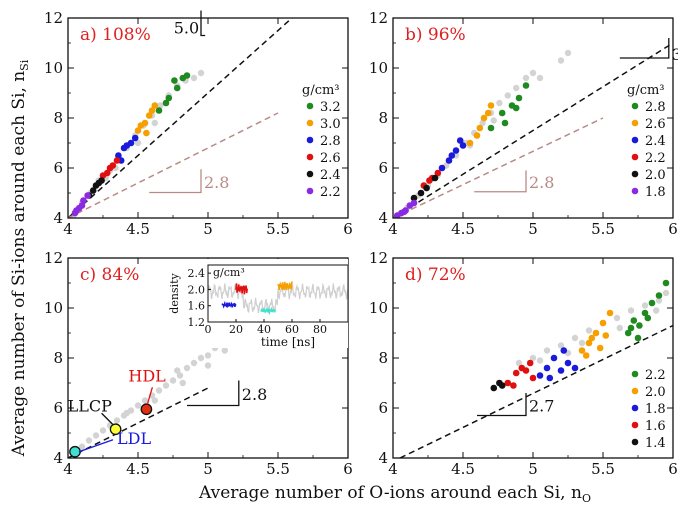 The width and height of the screenshot is (678, 508). What do you see at coordinates (278, 298) in the screenshot?
I see `inset-trace-grey` at bounding box center [278, 298].